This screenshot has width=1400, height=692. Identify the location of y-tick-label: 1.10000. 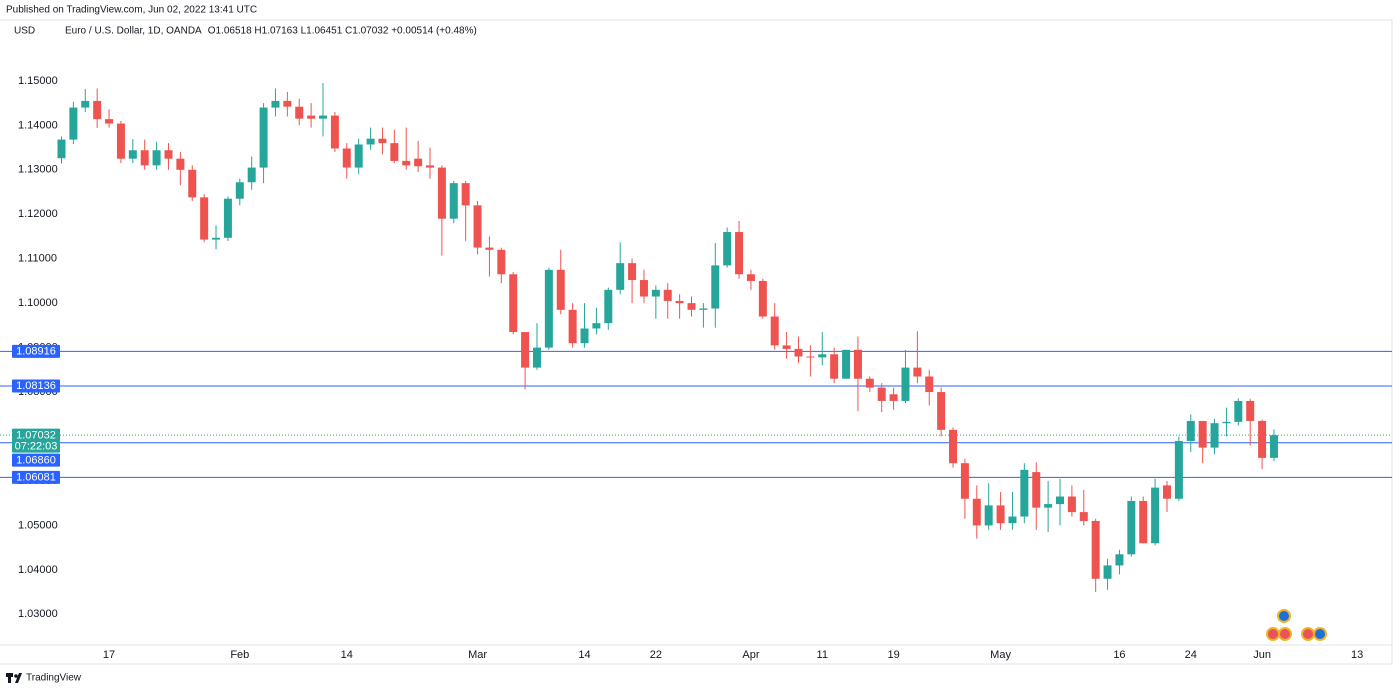
(38, 303).